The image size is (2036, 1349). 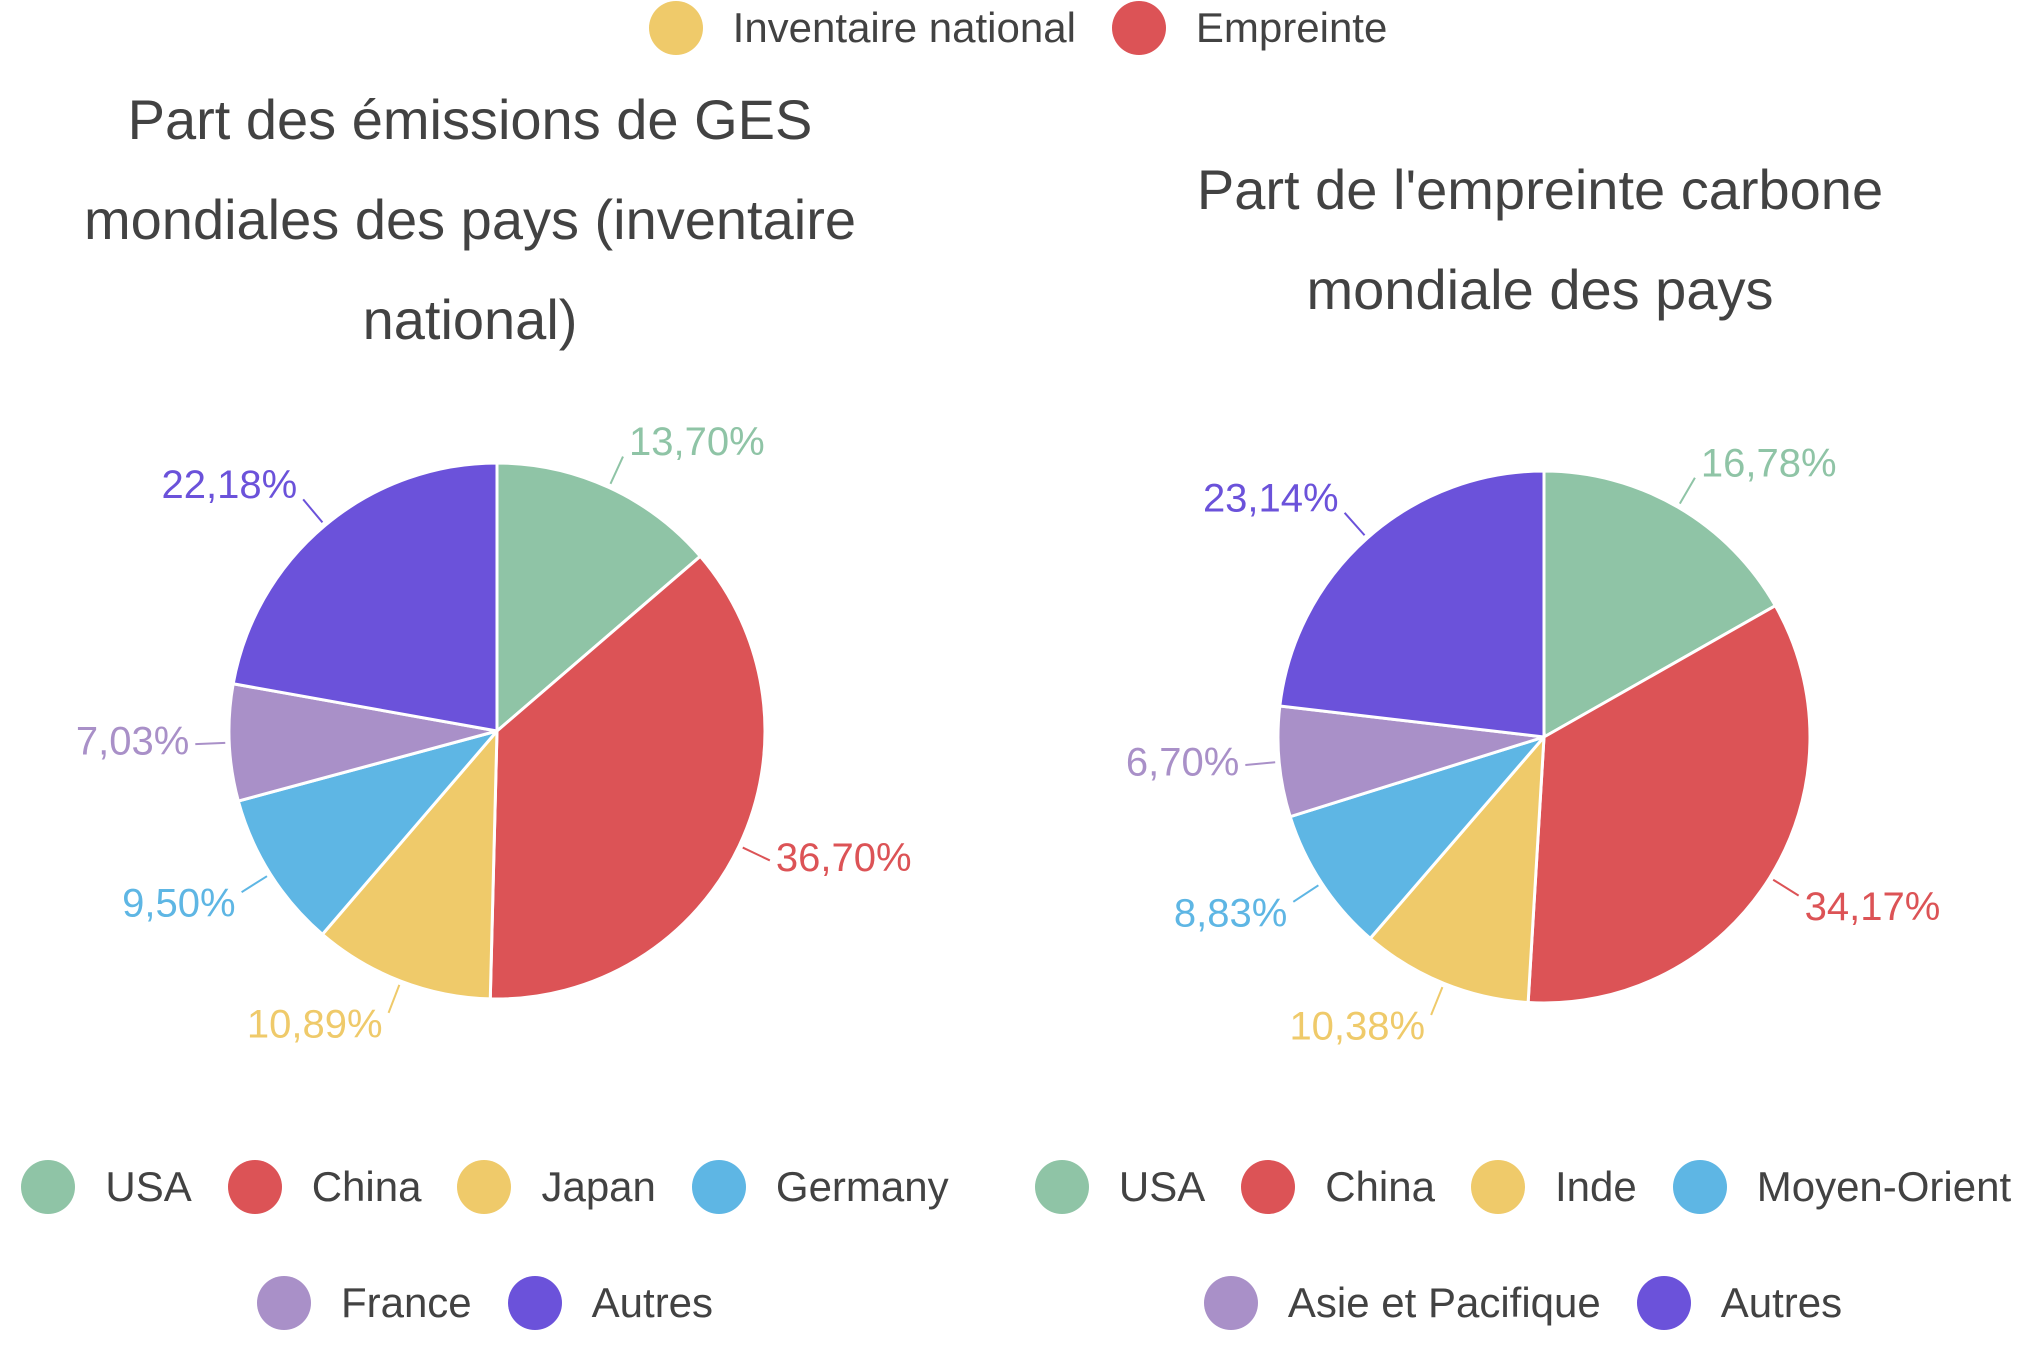 I want to click on legend-item: Inde, so click(x=1553, y=1187).